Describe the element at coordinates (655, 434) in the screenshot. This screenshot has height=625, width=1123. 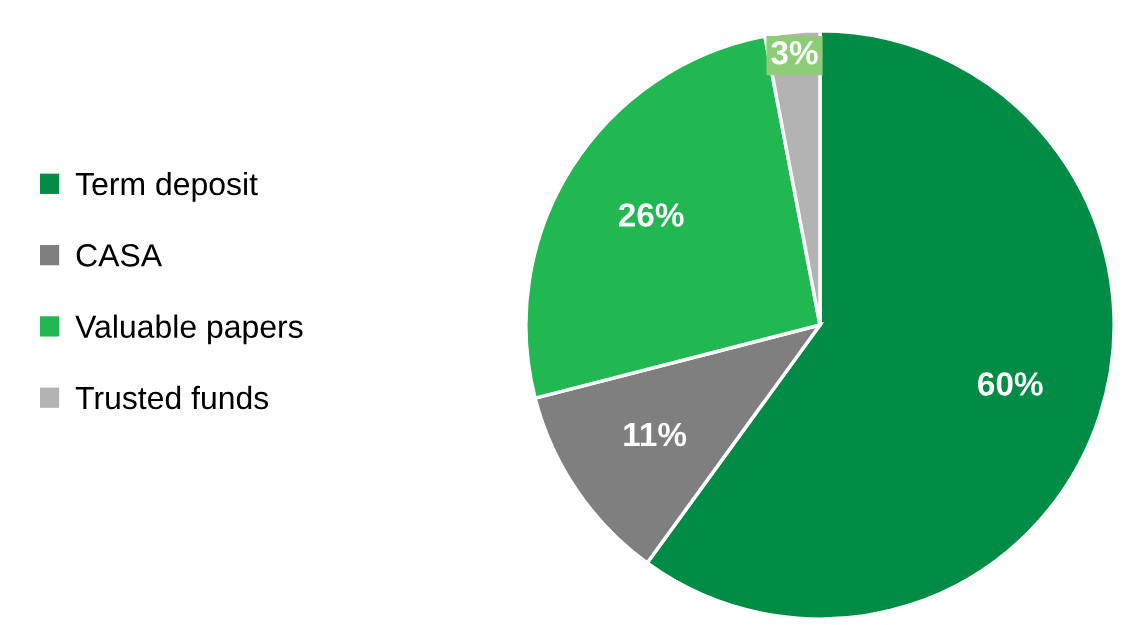
I see `data-label: 11%` at that location.